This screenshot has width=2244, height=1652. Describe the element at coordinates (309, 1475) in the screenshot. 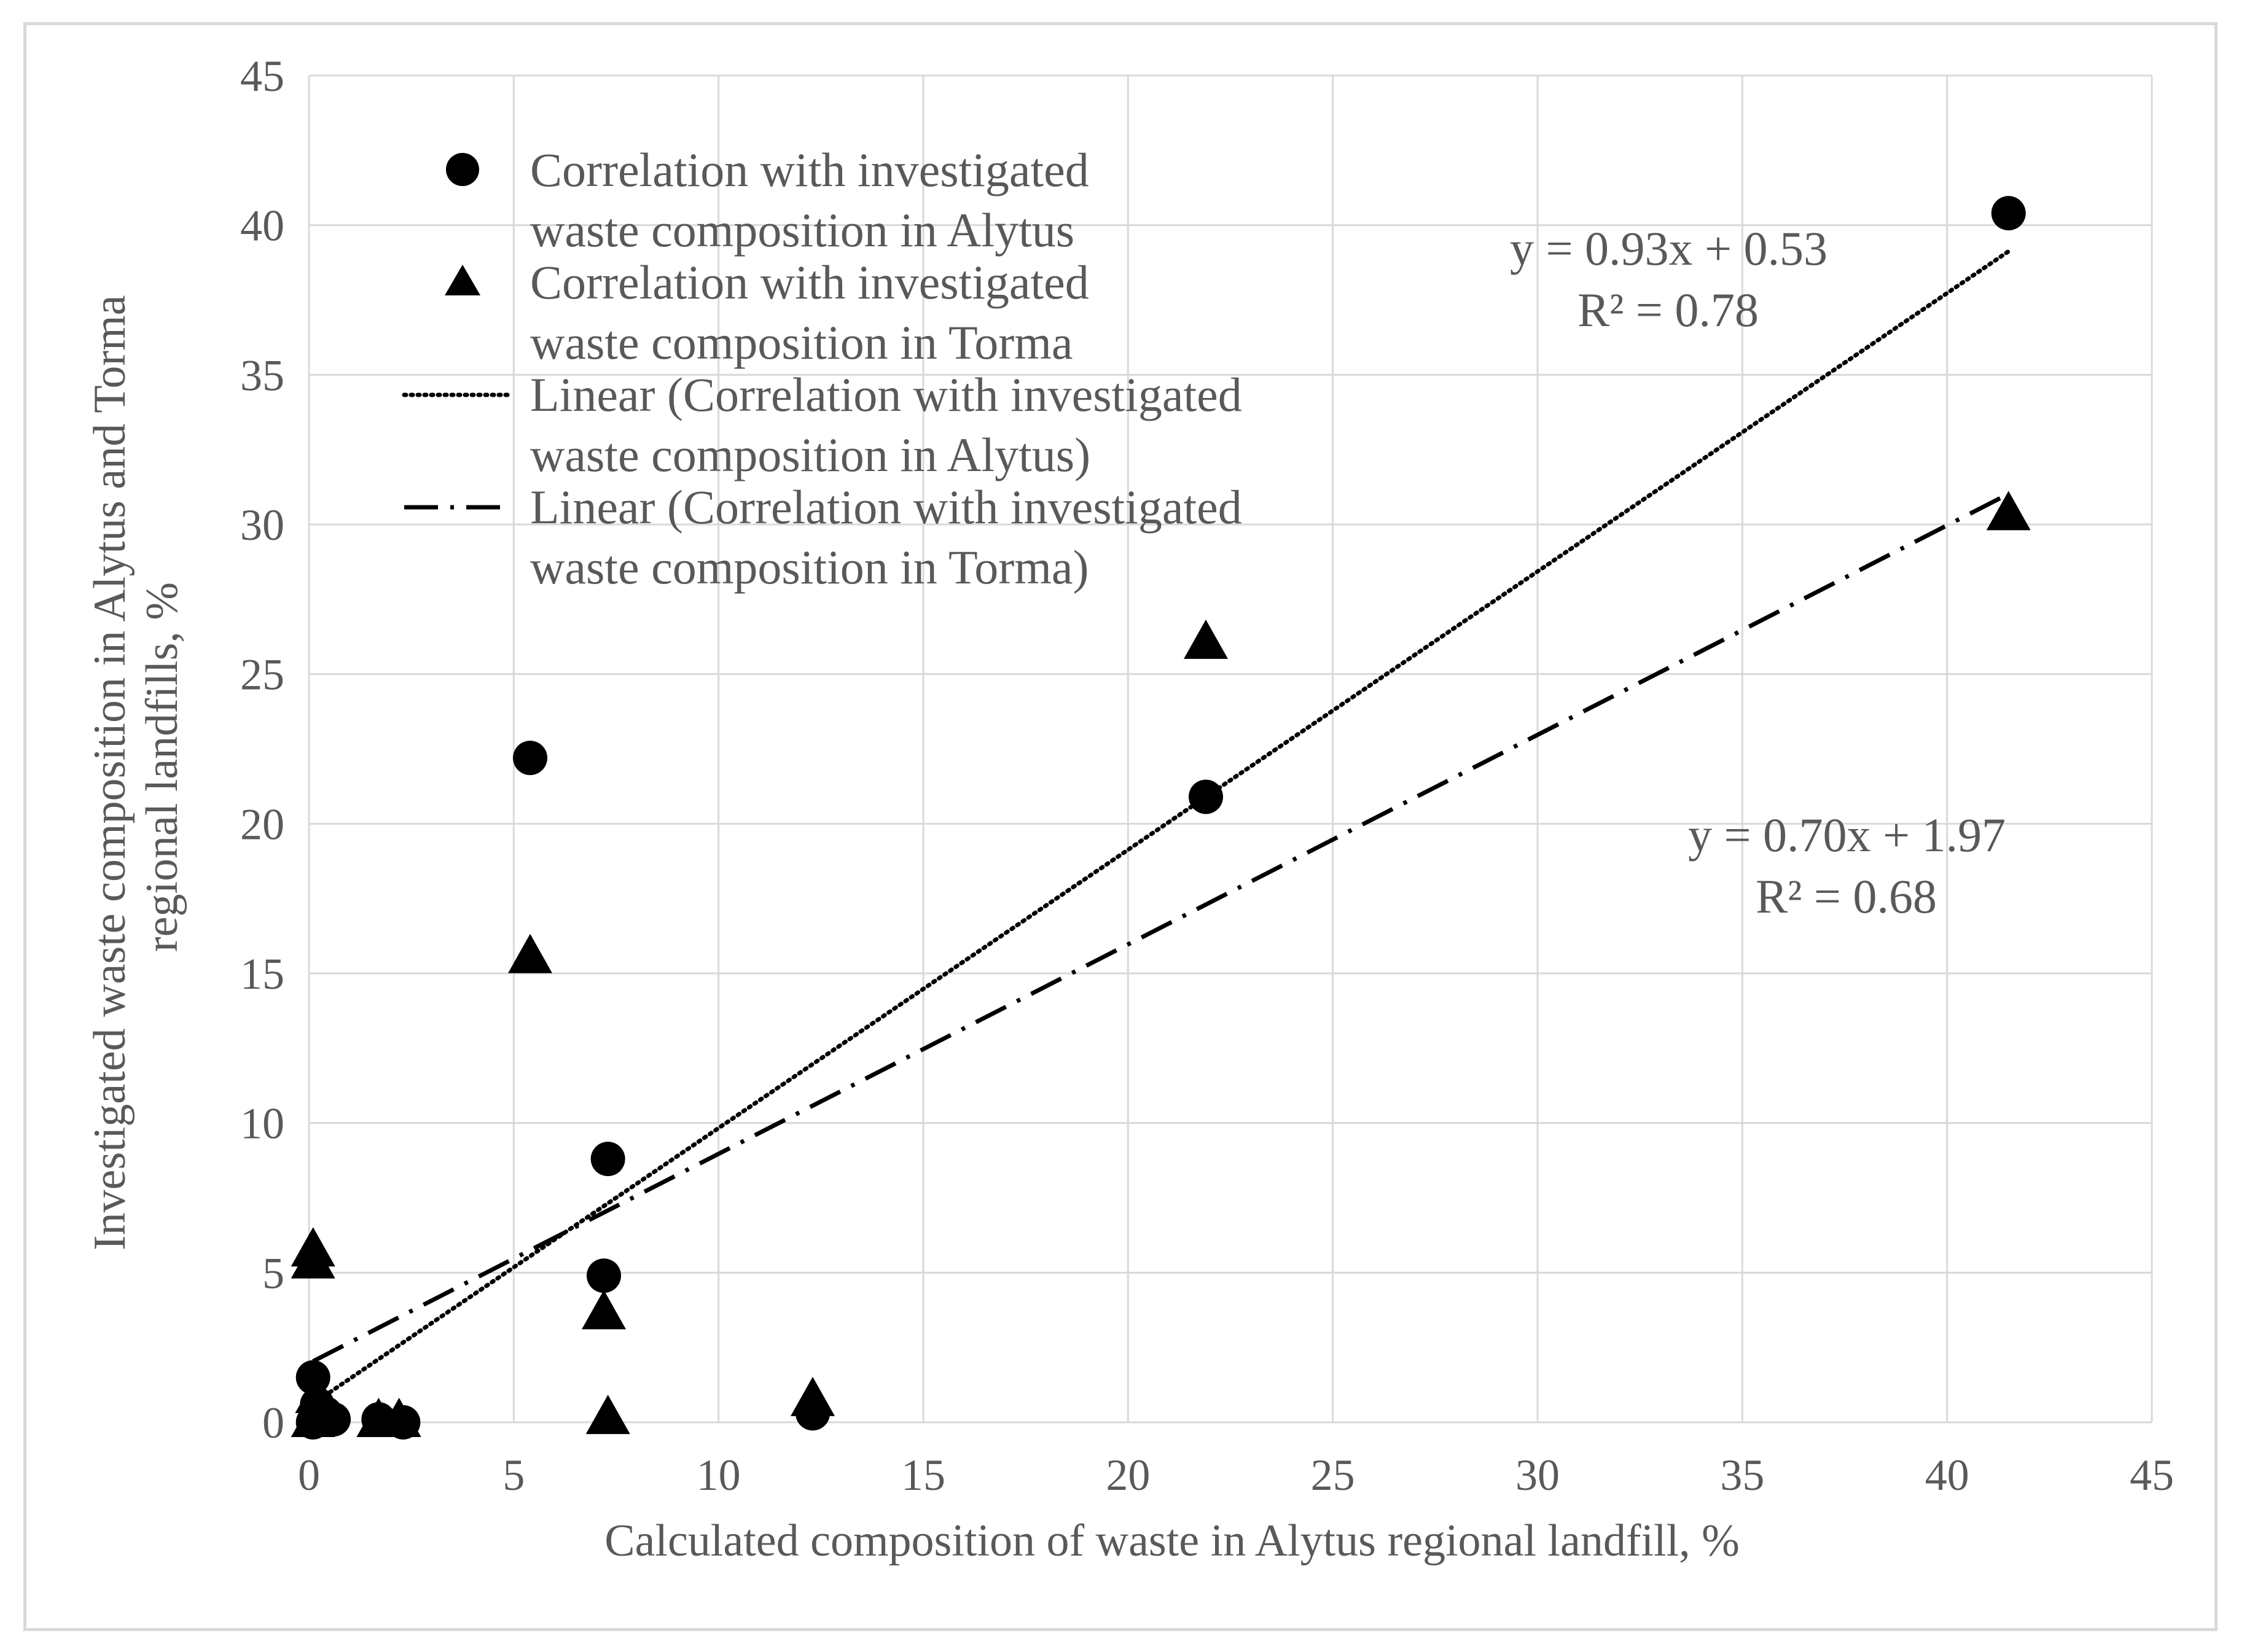

I see `x-tick-label: 0` at that location.